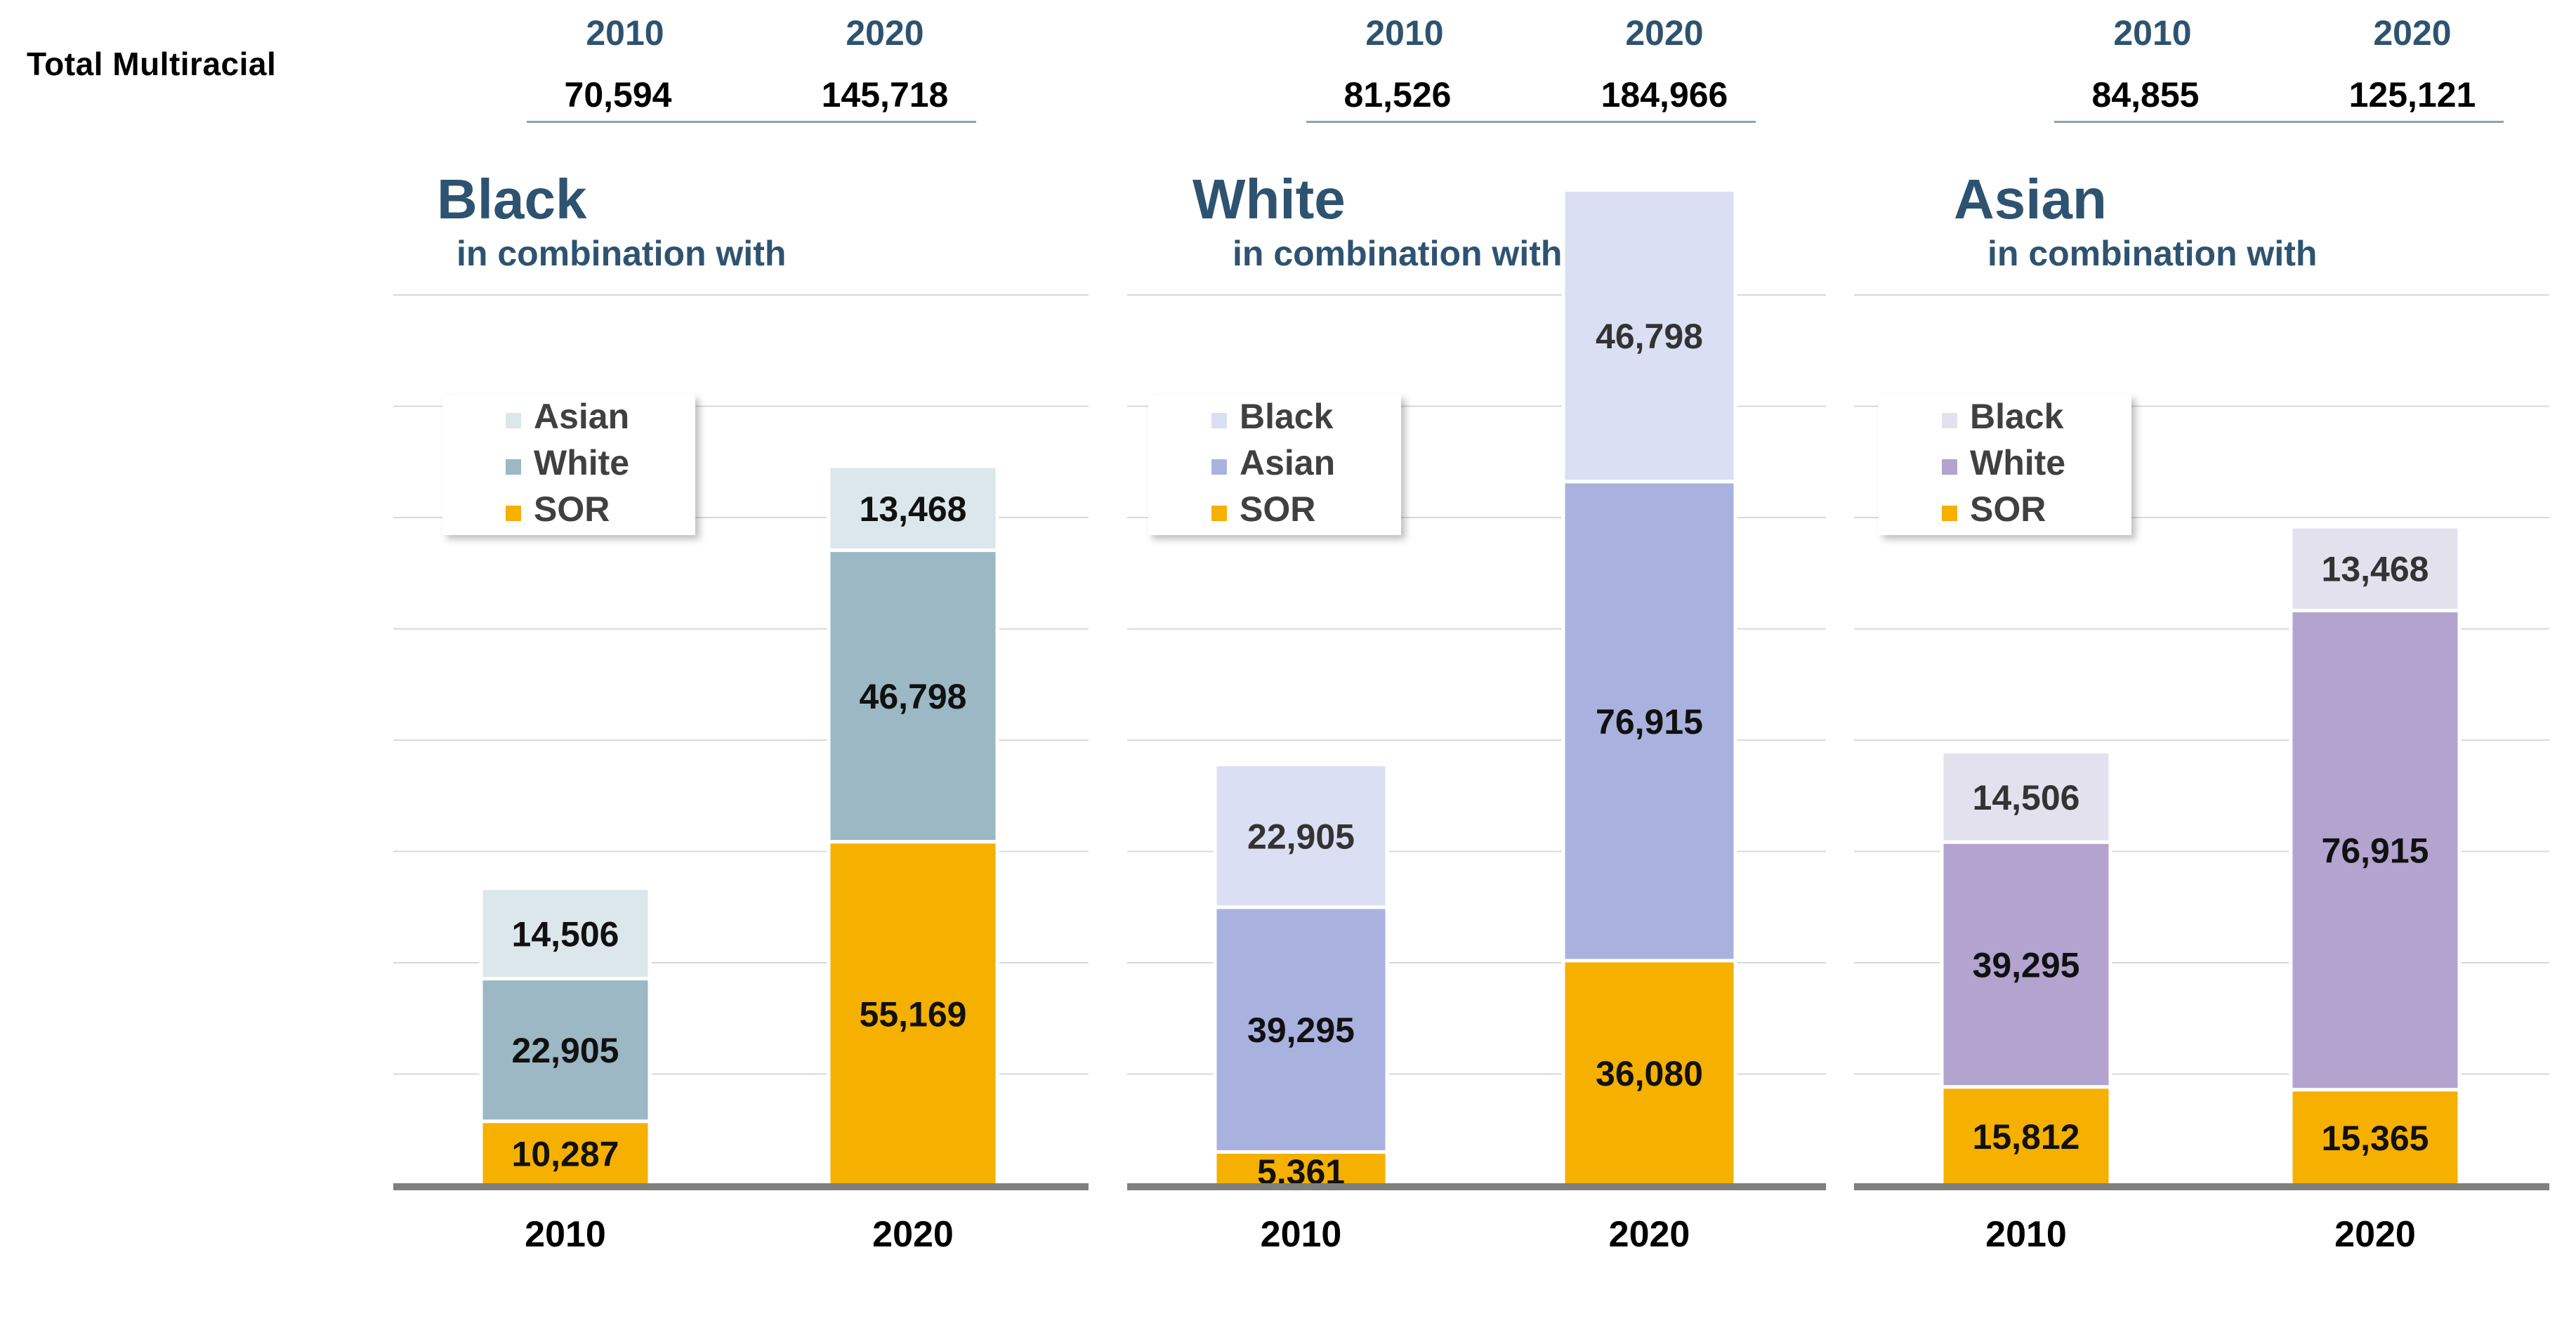  What do you see at coordinates (885, 94) in the screenshot?
I see `totals-value-2020: 145,718` at bounding box center [885, 94].